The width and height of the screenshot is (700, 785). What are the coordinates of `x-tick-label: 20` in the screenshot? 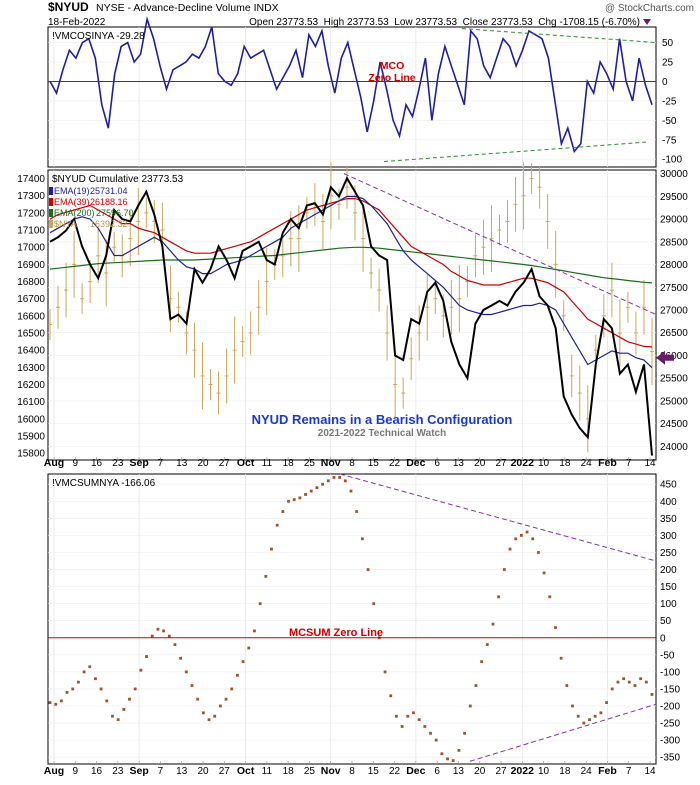 It's located at (480, 771).